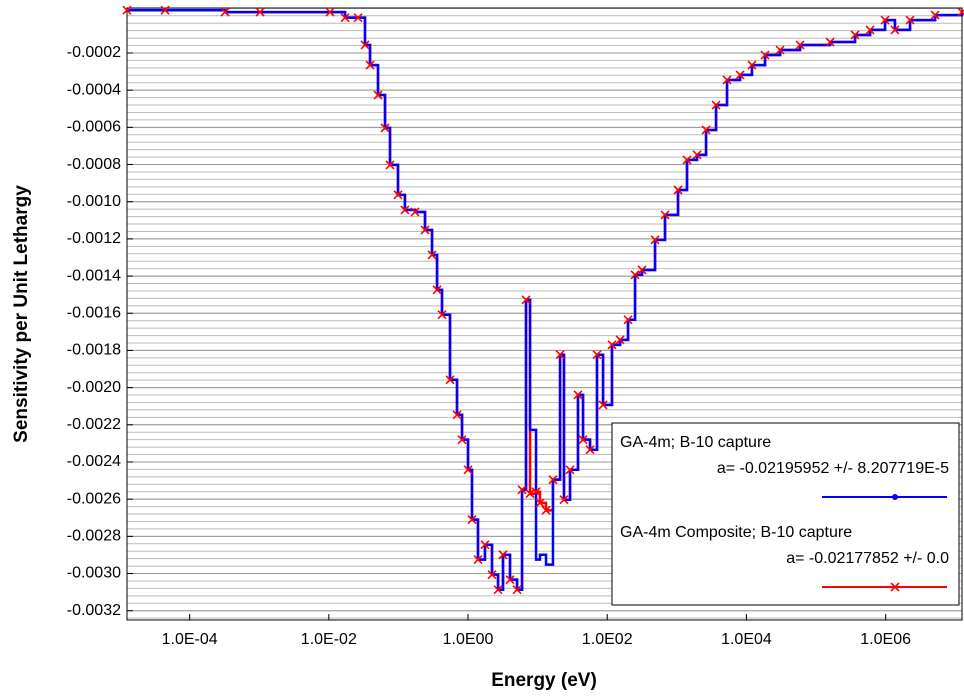  What do you see at coordinates (544, 680) in the screenshot?
I see `x-axis-title: Energy (eV)` at bounding box center [544, 680].